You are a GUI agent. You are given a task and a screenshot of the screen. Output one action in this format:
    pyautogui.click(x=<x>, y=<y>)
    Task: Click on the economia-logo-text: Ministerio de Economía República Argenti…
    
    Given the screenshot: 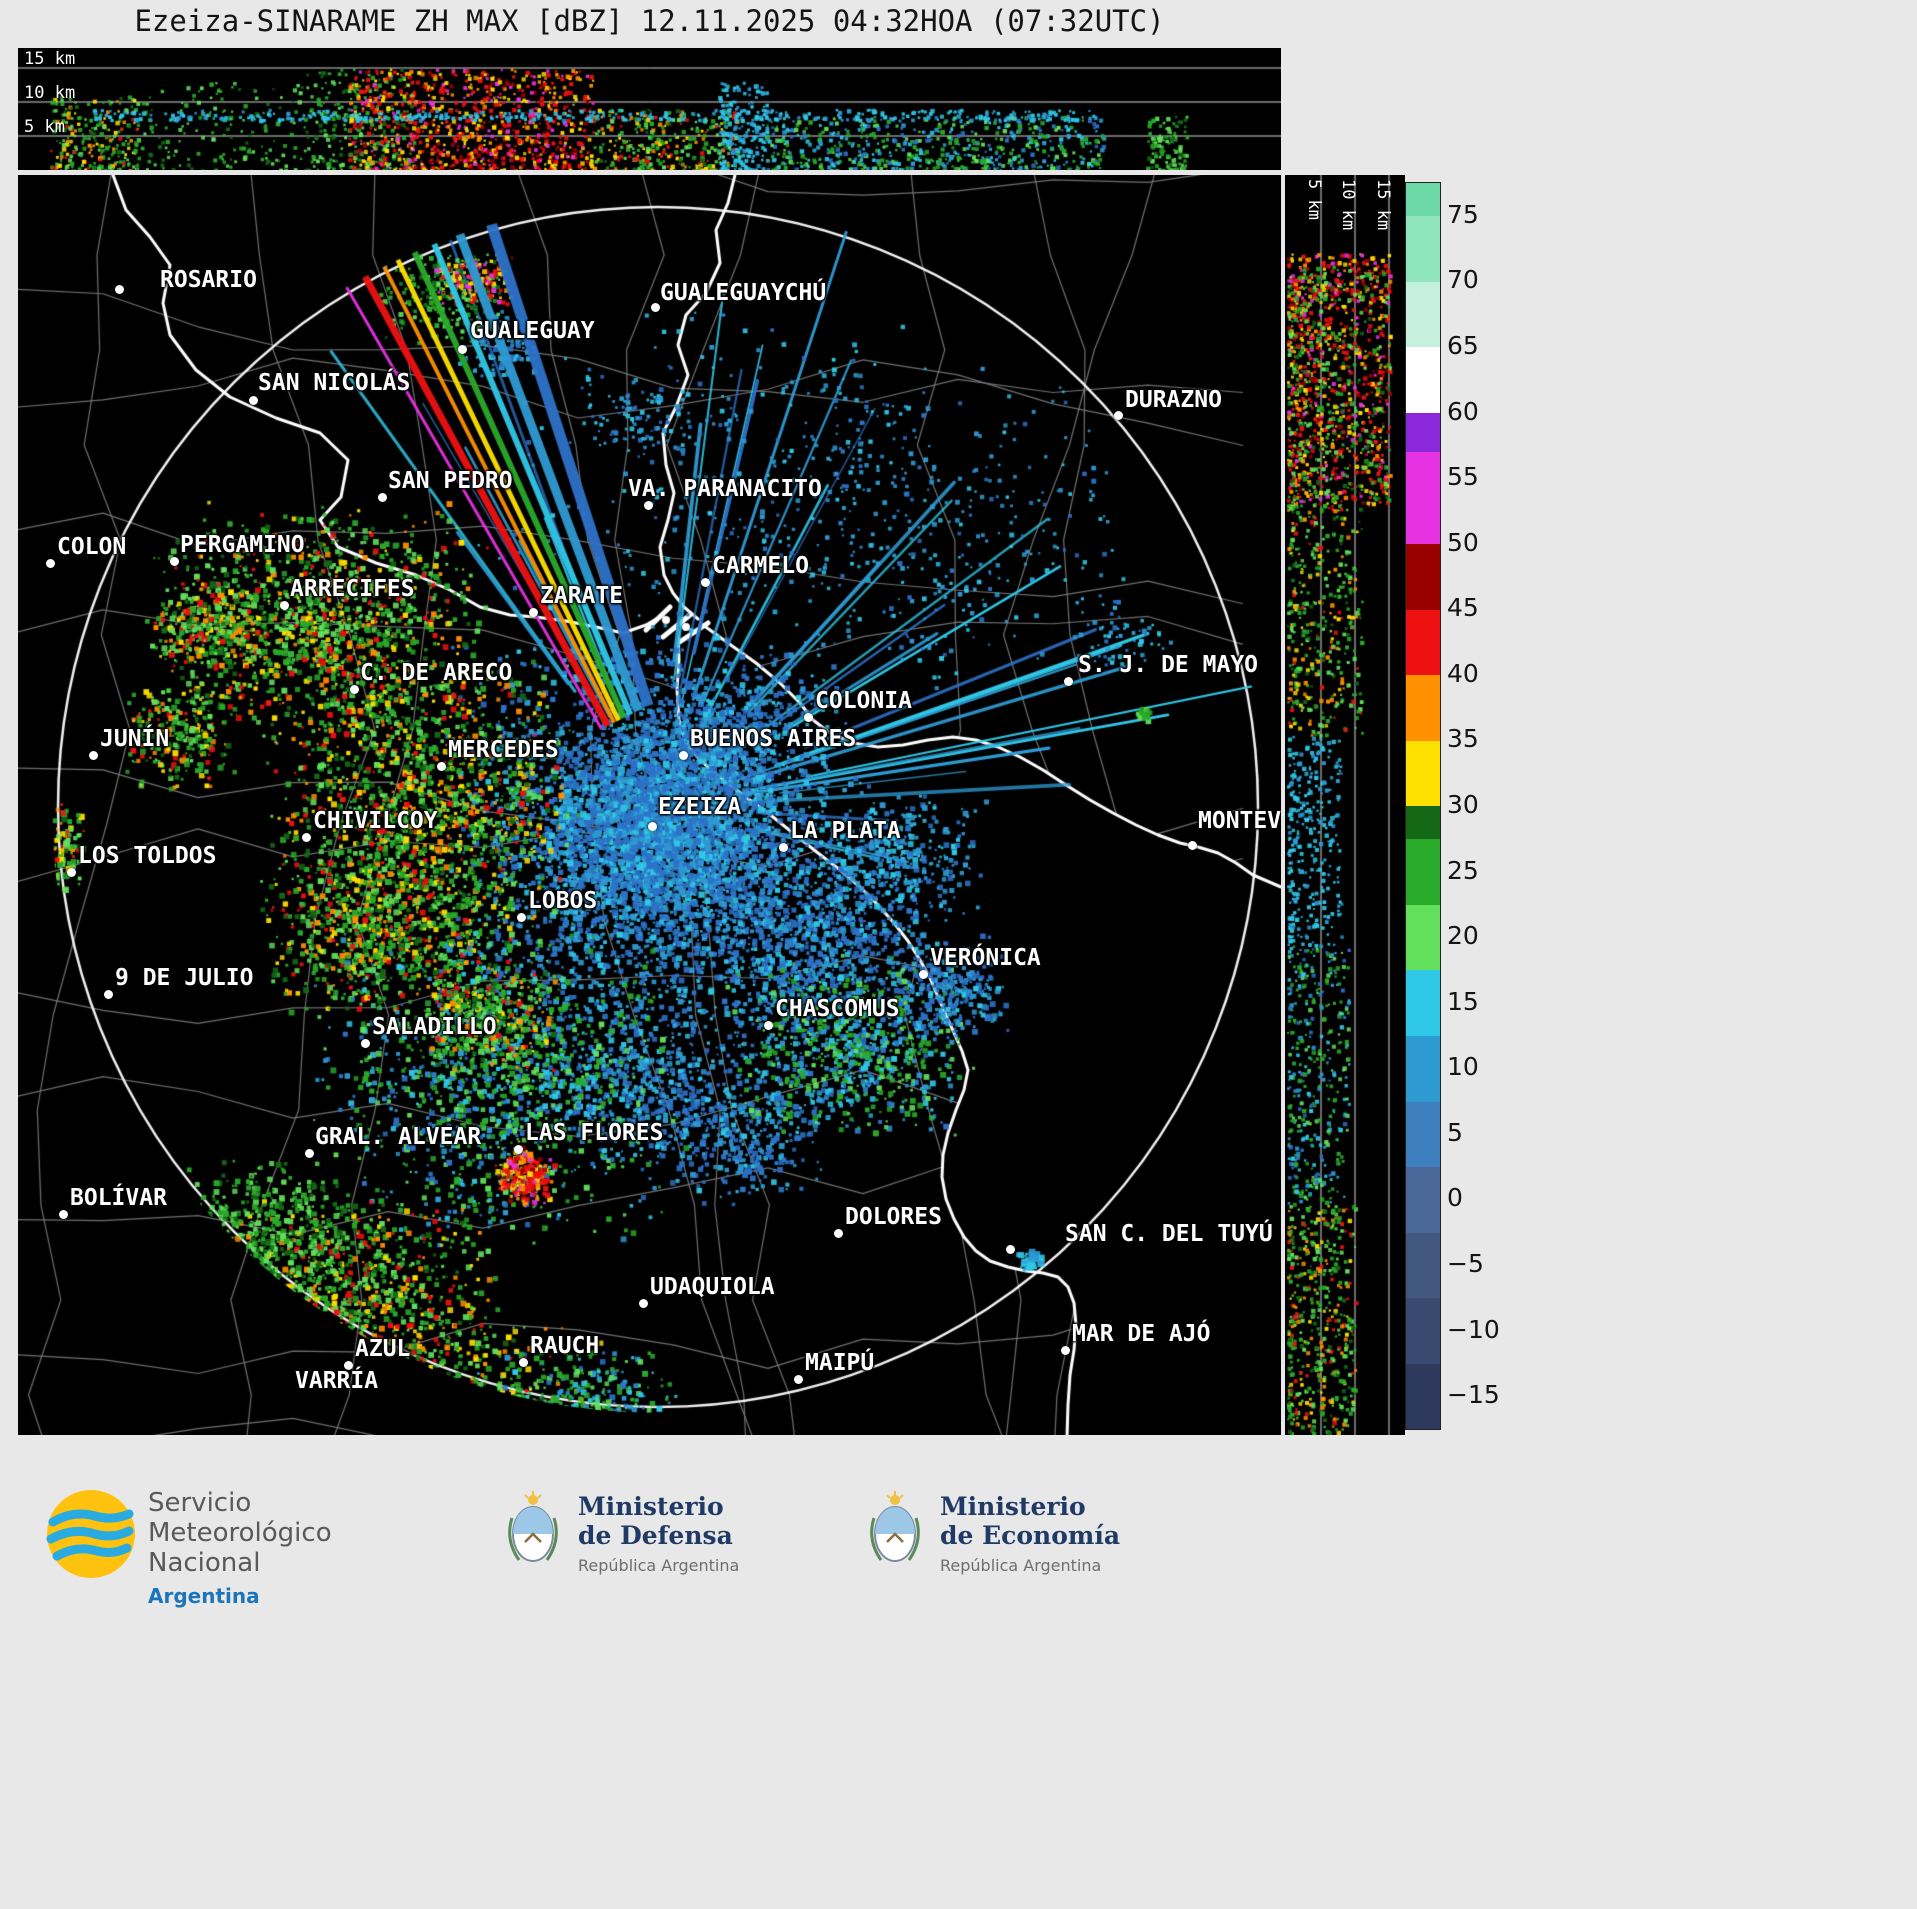 What is the action you would take?
    pyautogui.click(x=1030, y=1533)
    